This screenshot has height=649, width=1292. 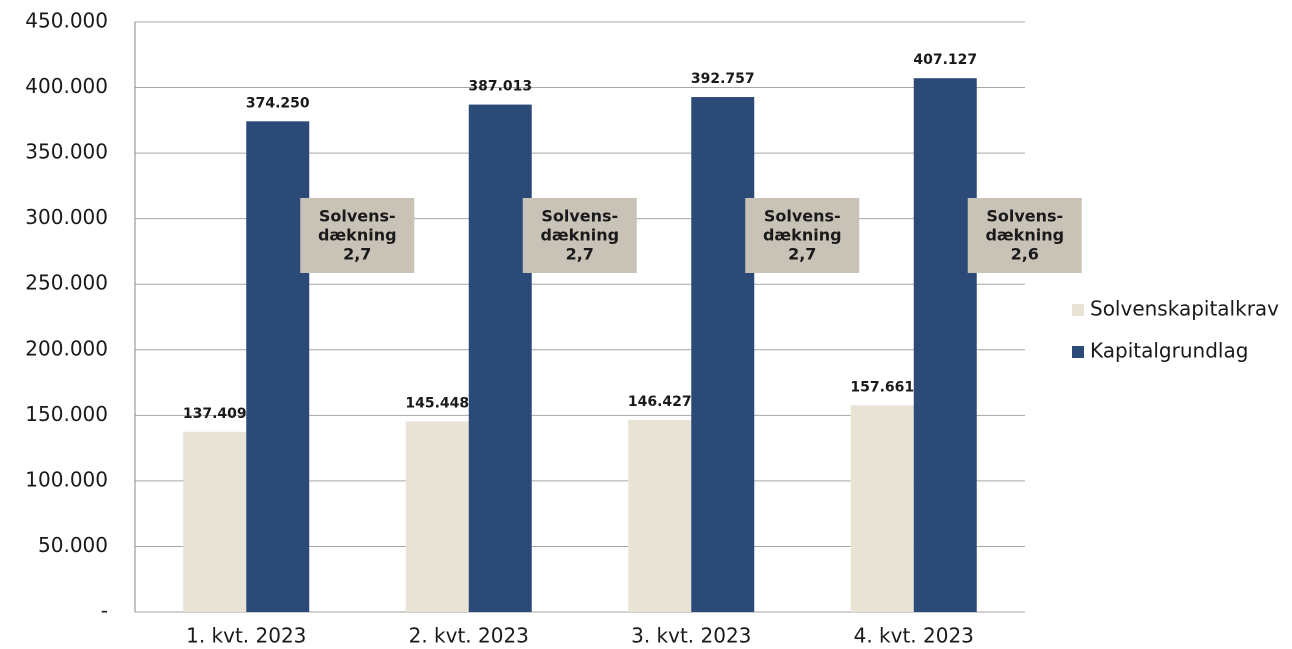 I want to click on annotation: 2,6, so click(x=1025, y=254).